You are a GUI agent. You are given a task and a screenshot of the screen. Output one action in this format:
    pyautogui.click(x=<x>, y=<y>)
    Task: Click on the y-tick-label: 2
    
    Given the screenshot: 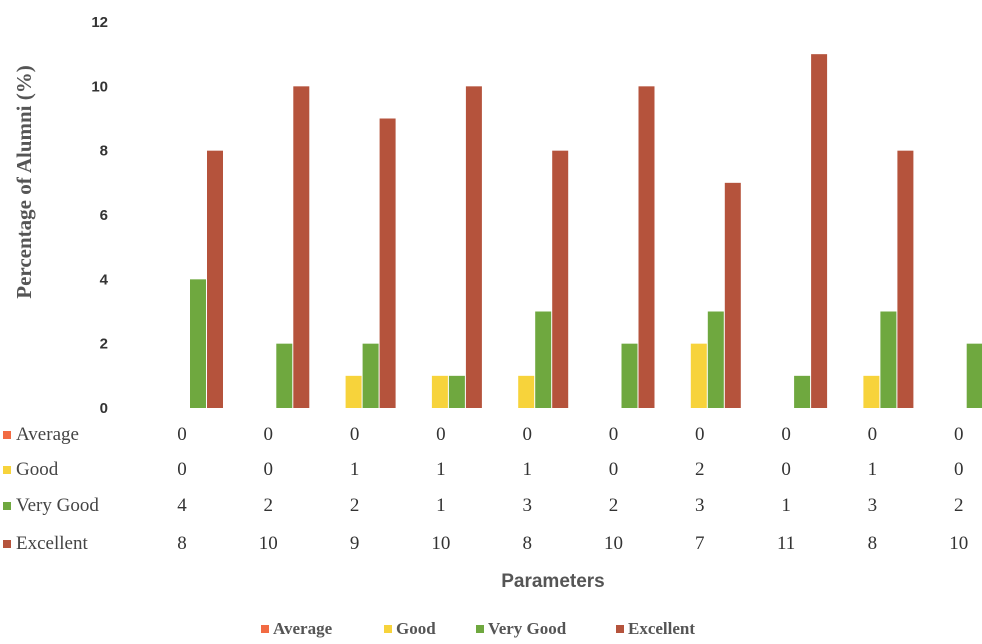 What is the action you would take?
    pyautogui.click(x=104, y=344)
    